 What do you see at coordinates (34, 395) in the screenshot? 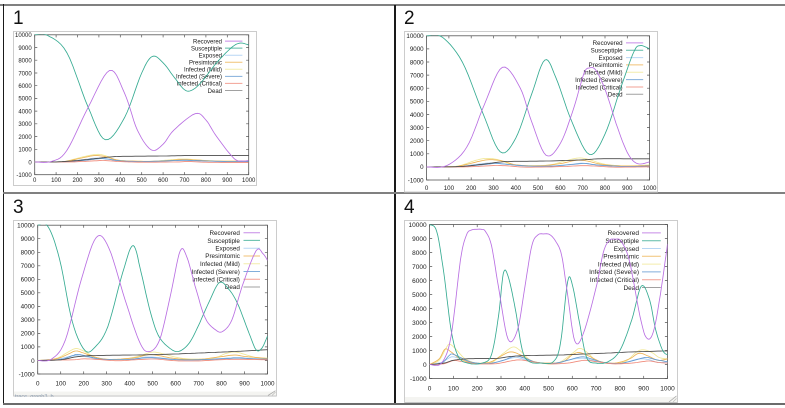
I see `svg-text: trace_graph3_b` at bounding box center [34, 395].